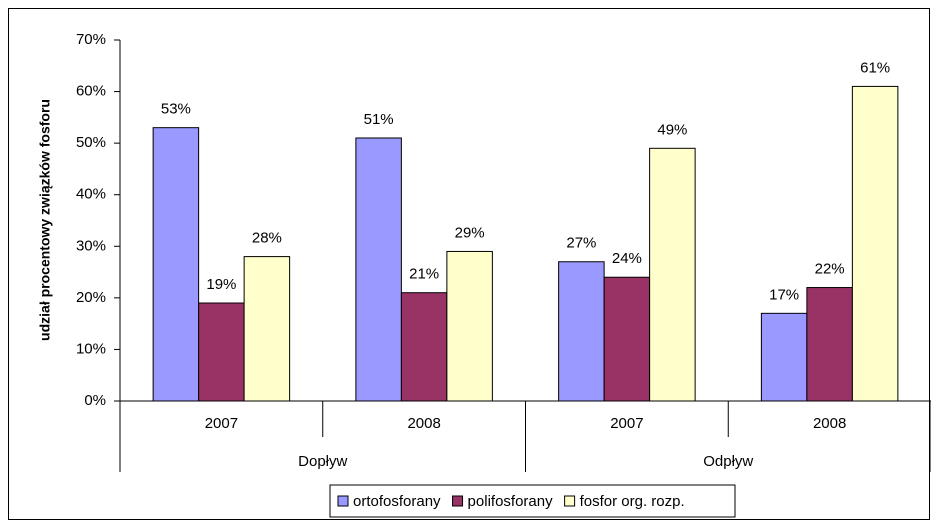 This screenshot has width=931, height=521. What do you see at coordinates (91, 245) in the screenshot?
I see `y-tick-label: 30%` at bounding box center [91, 245].